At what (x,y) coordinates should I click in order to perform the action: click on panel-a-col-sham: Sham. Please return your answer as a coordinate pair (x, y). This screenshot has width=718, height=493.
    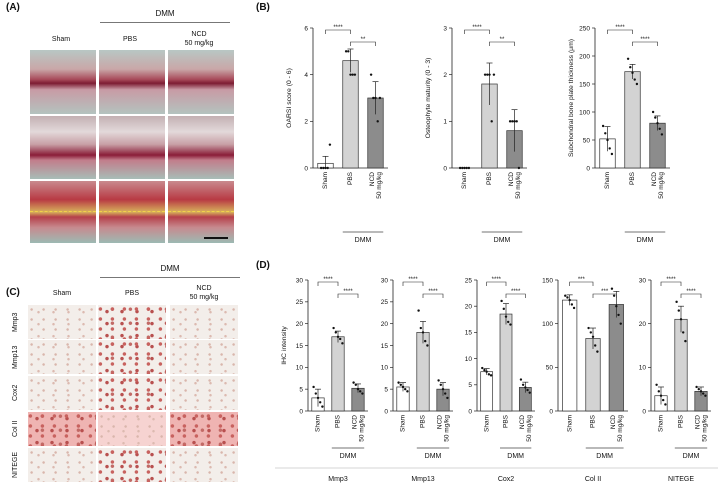
    Looking at the image, I should click on (61, 39).